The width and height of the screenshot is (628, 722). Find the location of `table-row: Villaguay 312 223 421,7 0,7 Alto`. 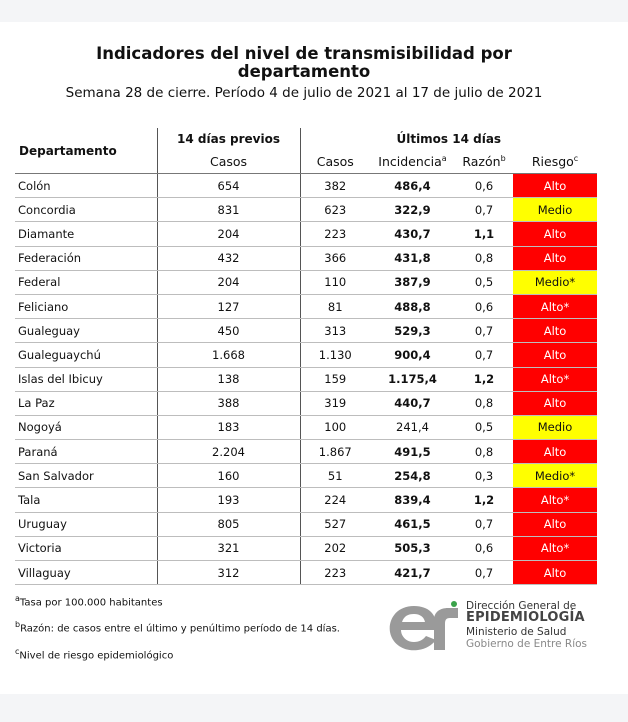

table-row: Villaguay 312 223 421,7 0,7 Alto is located at coordinates (306, 573).